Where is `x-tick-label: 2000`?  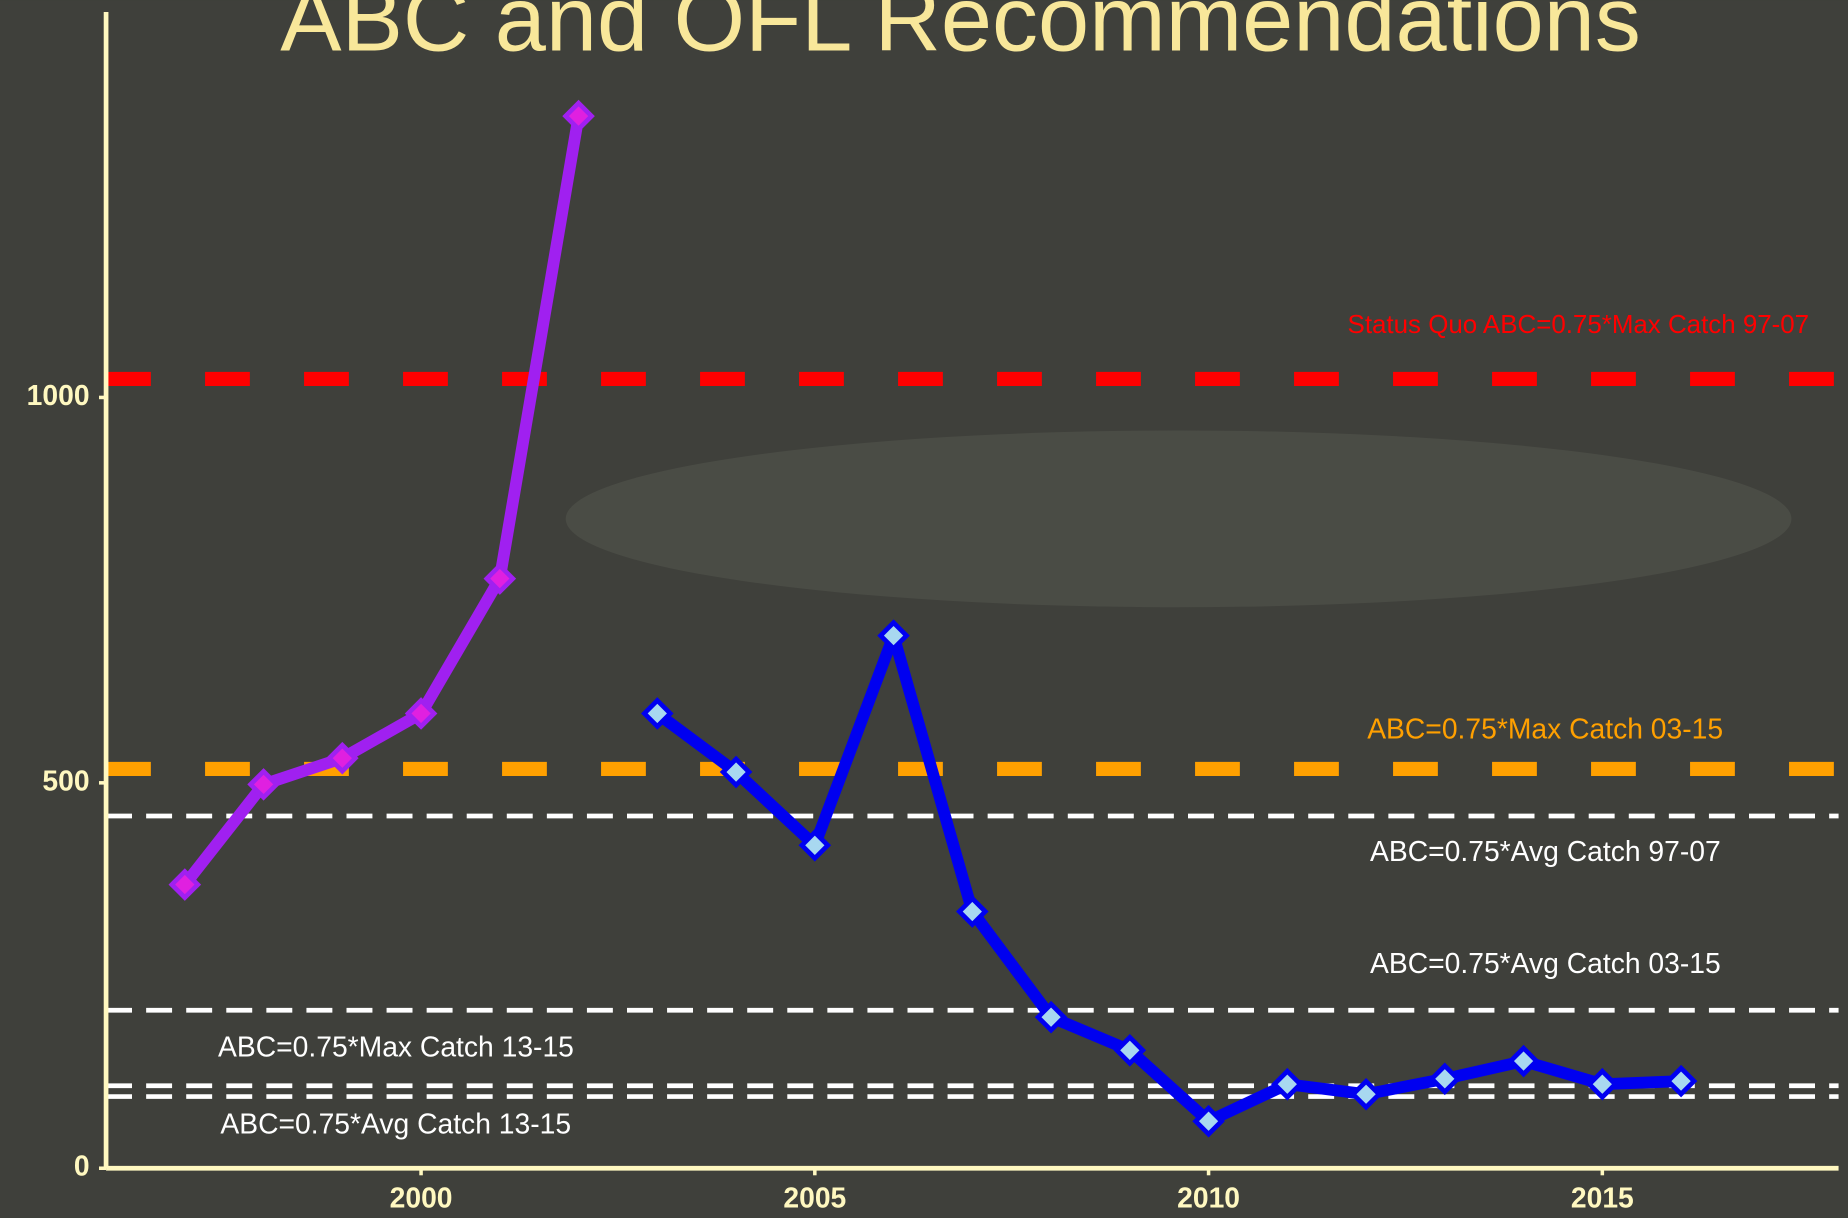
x-tick-label: 2000 is located at coordinates (421, 1198).